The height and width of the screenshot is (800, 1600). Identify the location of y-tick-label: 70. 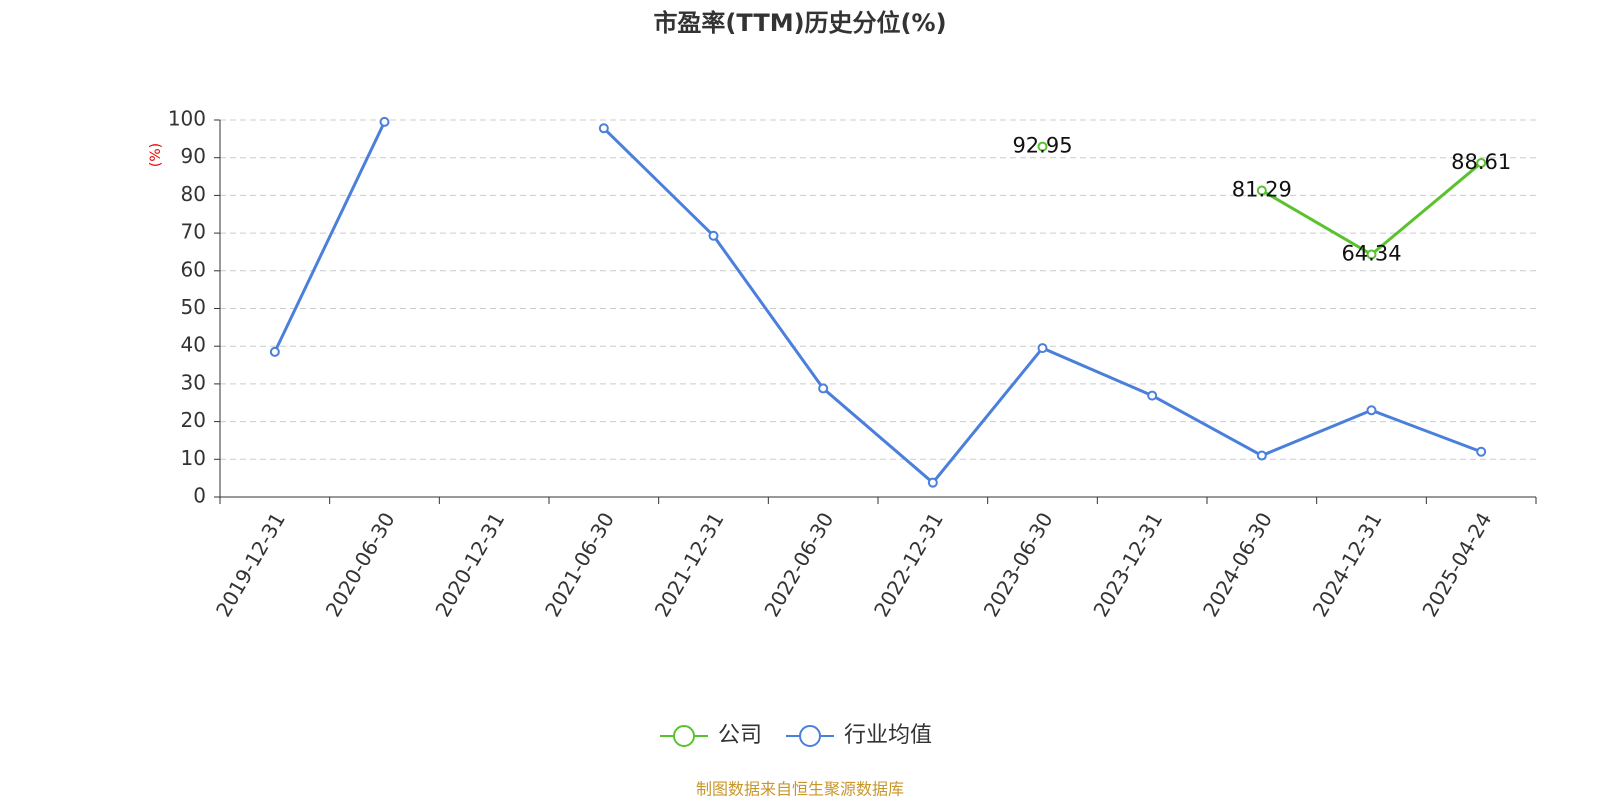
(193, 232).